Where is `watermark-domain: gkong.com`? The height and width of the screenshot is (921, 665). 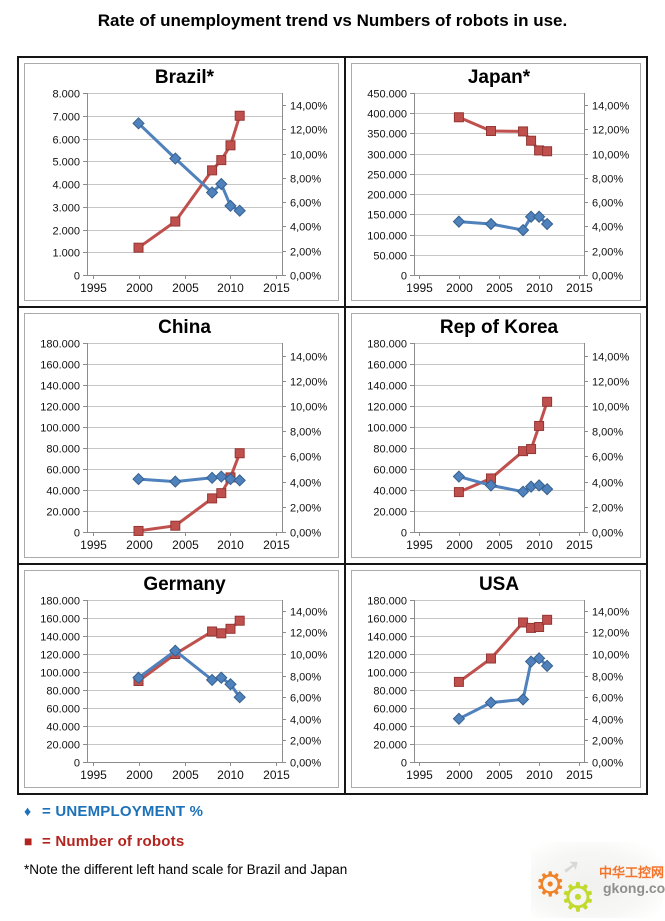
watermark-domain: gkong.com is located at coordinates (634, 888).